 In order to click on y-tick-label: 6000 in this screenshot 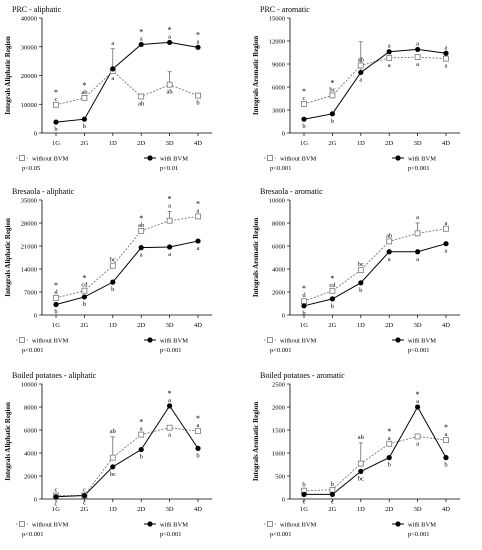, I will do `click(278, 247)`.